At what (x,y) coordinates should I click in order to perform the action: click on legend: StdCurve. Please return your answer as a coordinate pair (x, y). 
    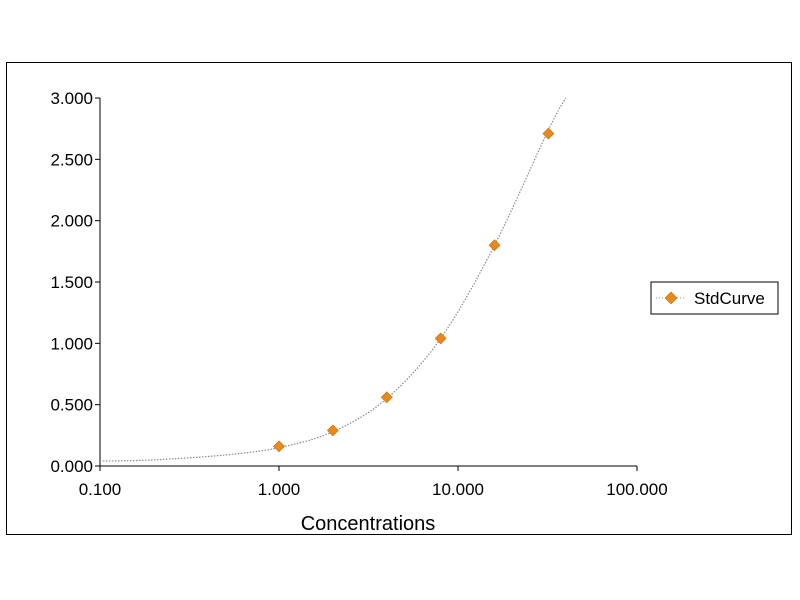
    Looking at the image, I should click on (714, 298).